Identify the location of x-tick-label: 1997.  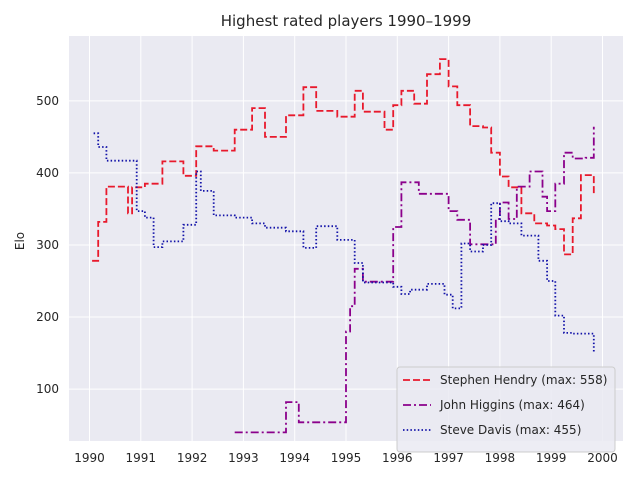
(448, 458).